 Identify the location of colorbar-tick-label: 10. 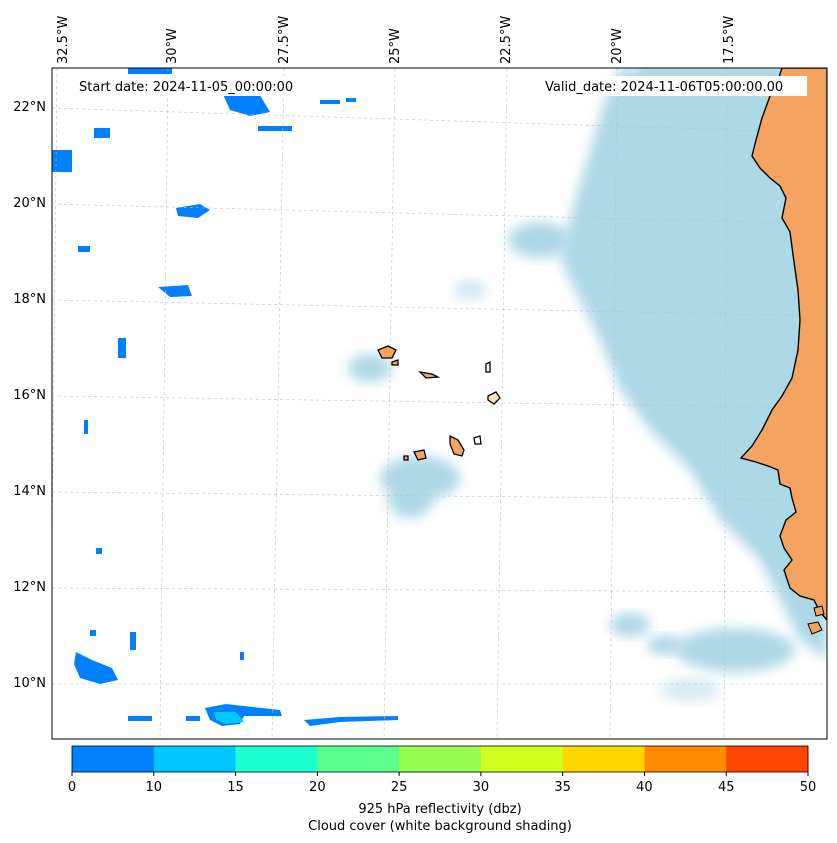
(154, 787).